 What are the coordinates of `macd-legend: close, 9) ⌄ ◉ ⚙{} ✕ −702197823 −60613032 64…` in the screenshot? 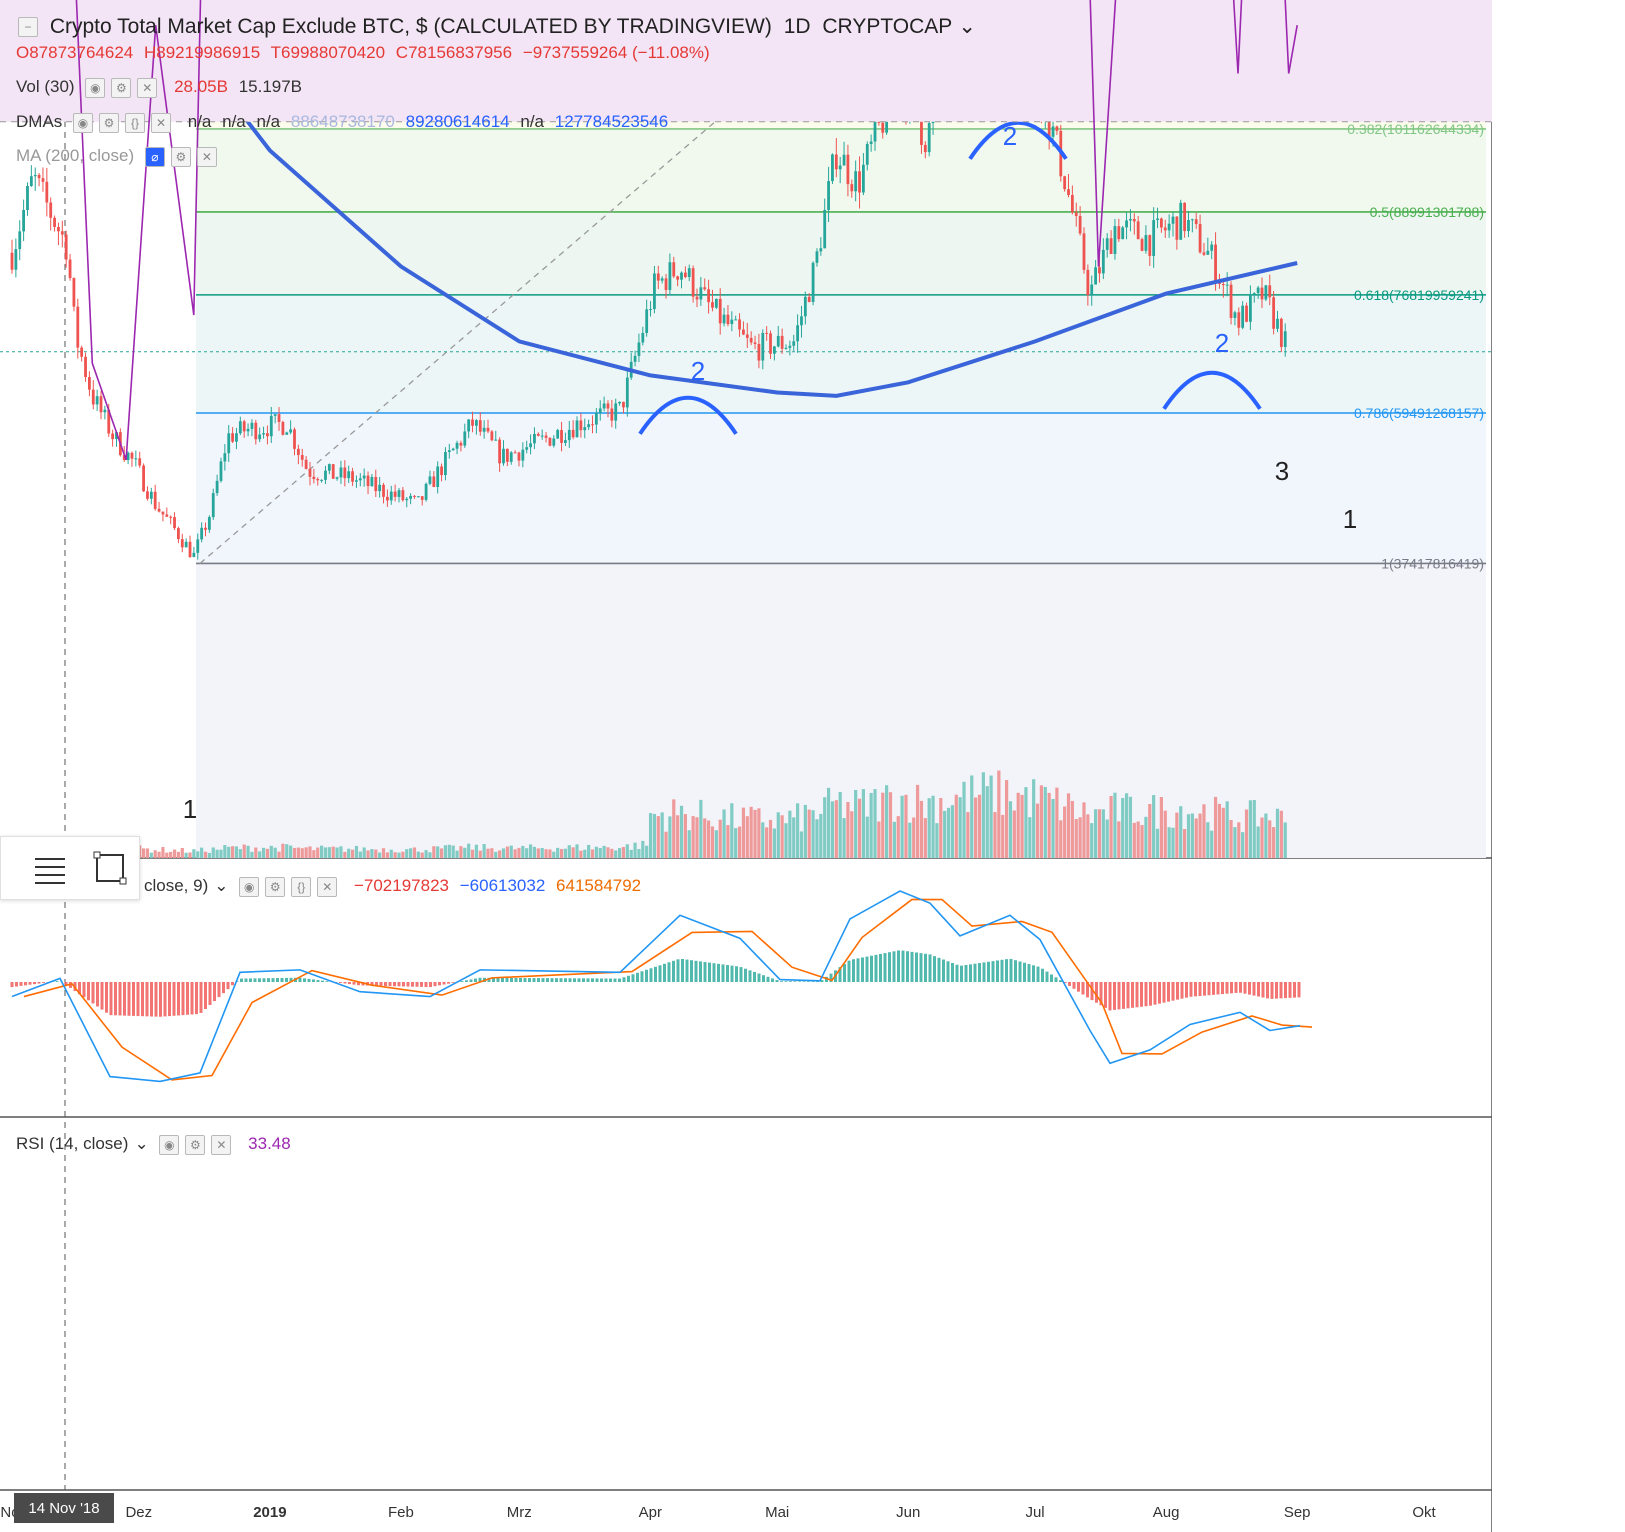 It's located at (395, 886).